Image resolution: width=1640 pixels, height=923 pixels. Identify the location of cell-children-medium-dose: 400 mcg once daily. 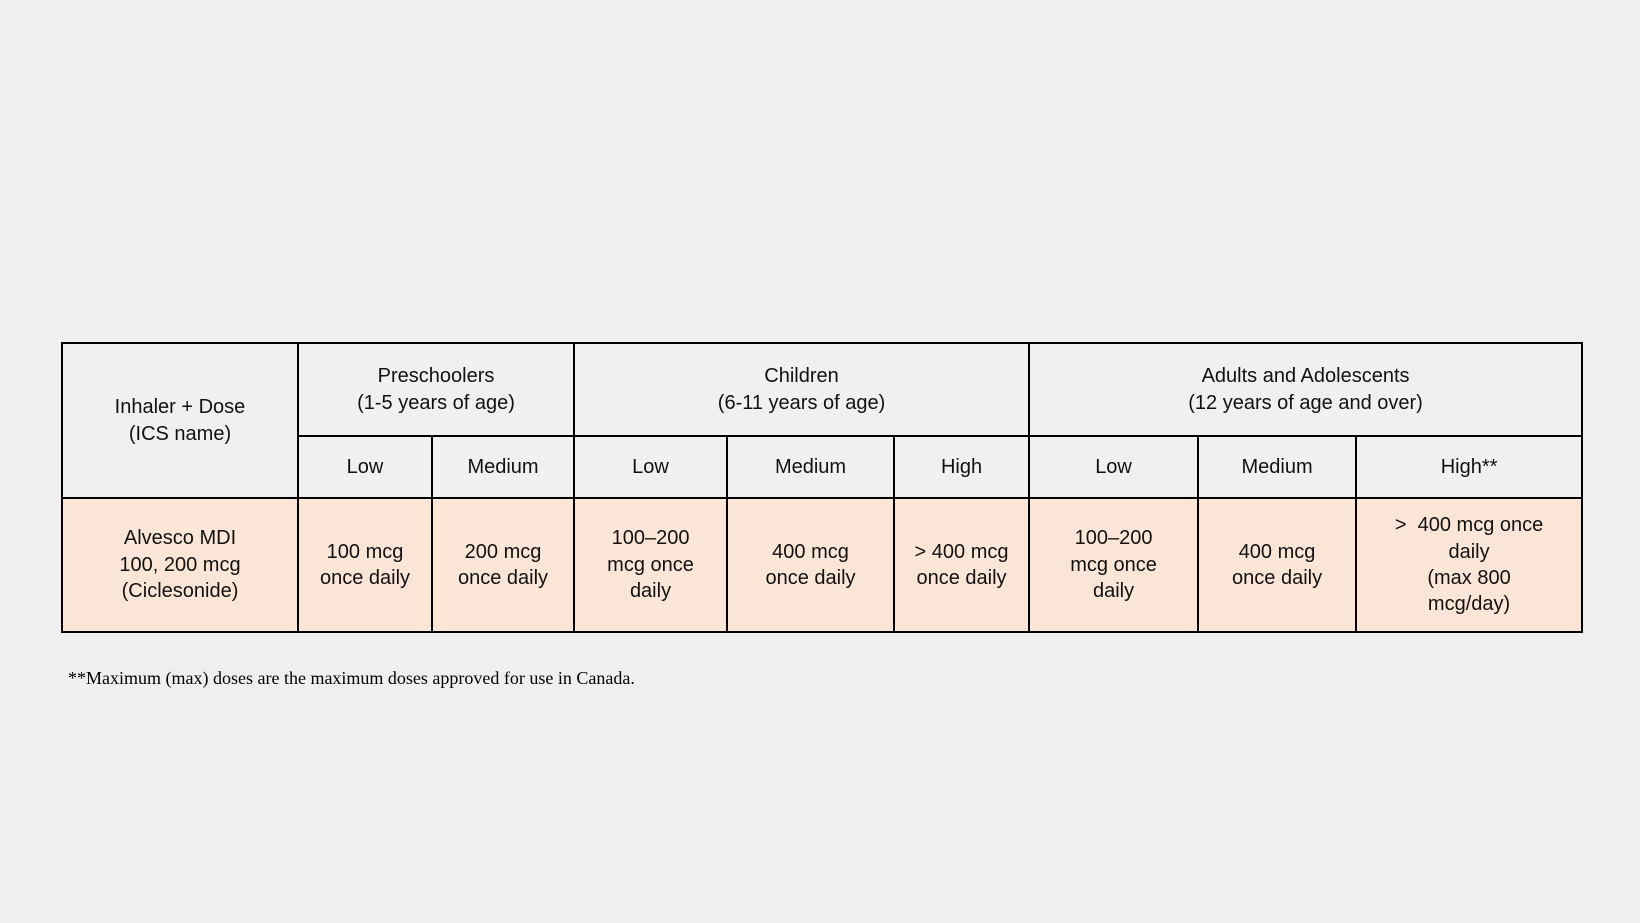
(811, 565).